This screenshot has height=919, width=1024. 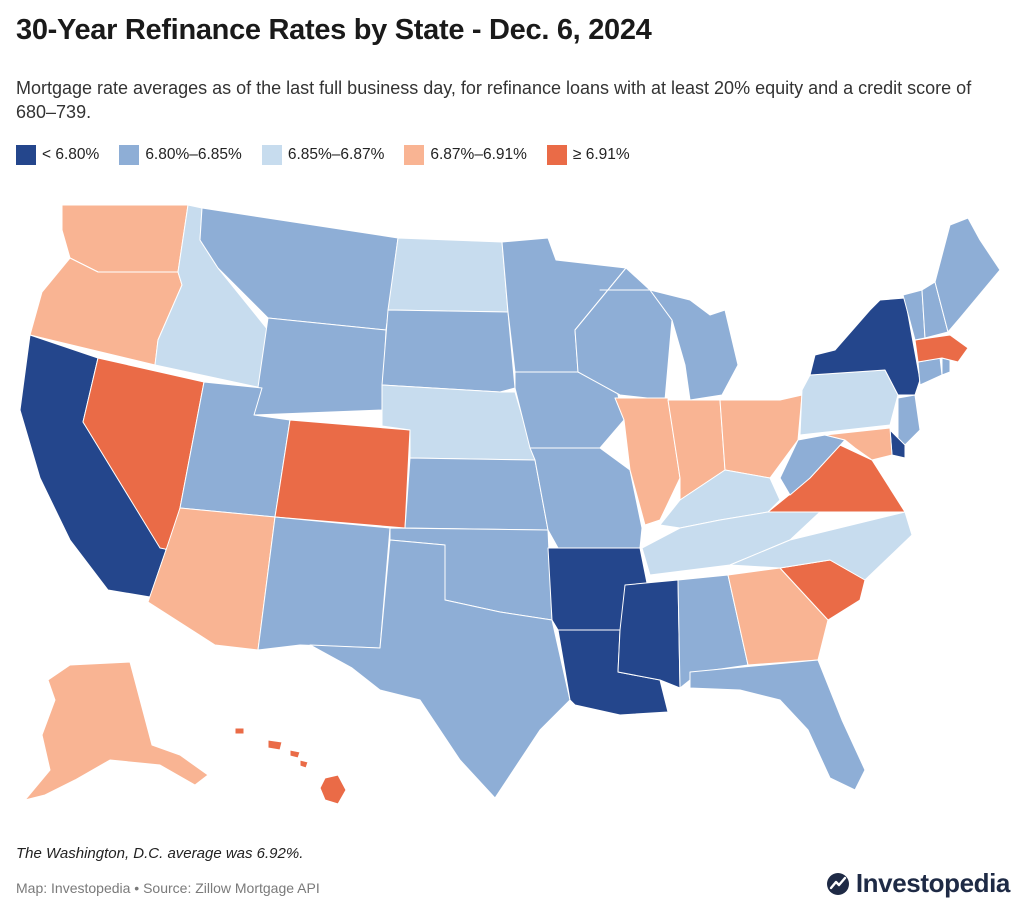 What do you see at coordinates (342, 474) in the screenshot?
I see `state-co` at bounding box center [342, 474].